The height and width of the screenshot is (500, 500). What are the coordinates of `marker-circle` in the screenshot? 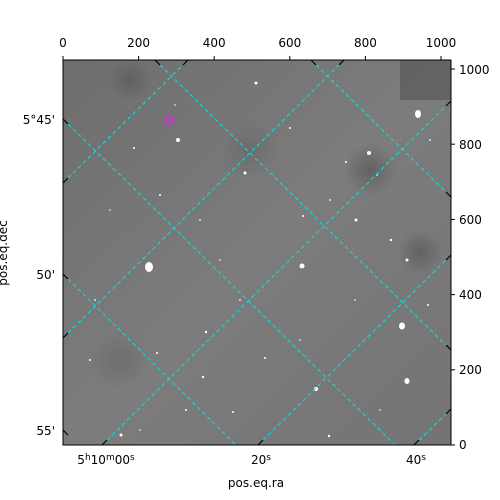 It's located at (169, 120).